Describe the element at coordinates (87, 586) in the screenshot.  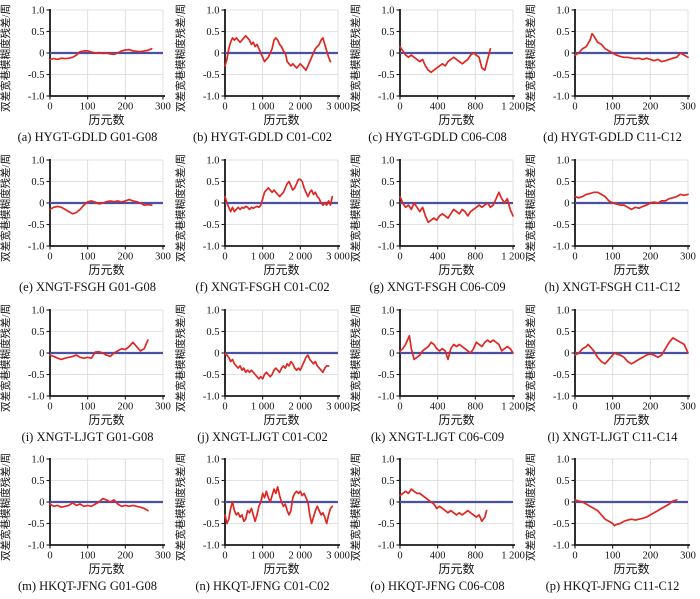
I see `subplot-caption: (m) HKQT-JFNG G01-G08` at that location.